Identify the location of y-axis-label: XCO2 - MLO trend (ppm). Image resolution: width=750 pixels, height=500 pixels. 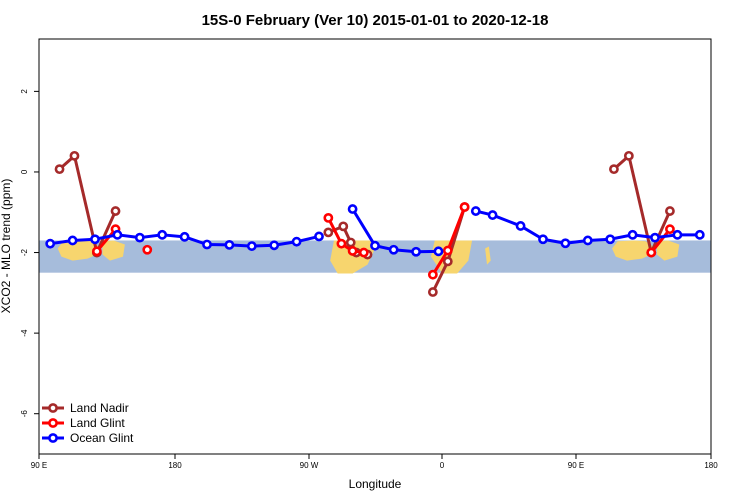
(6, 246).